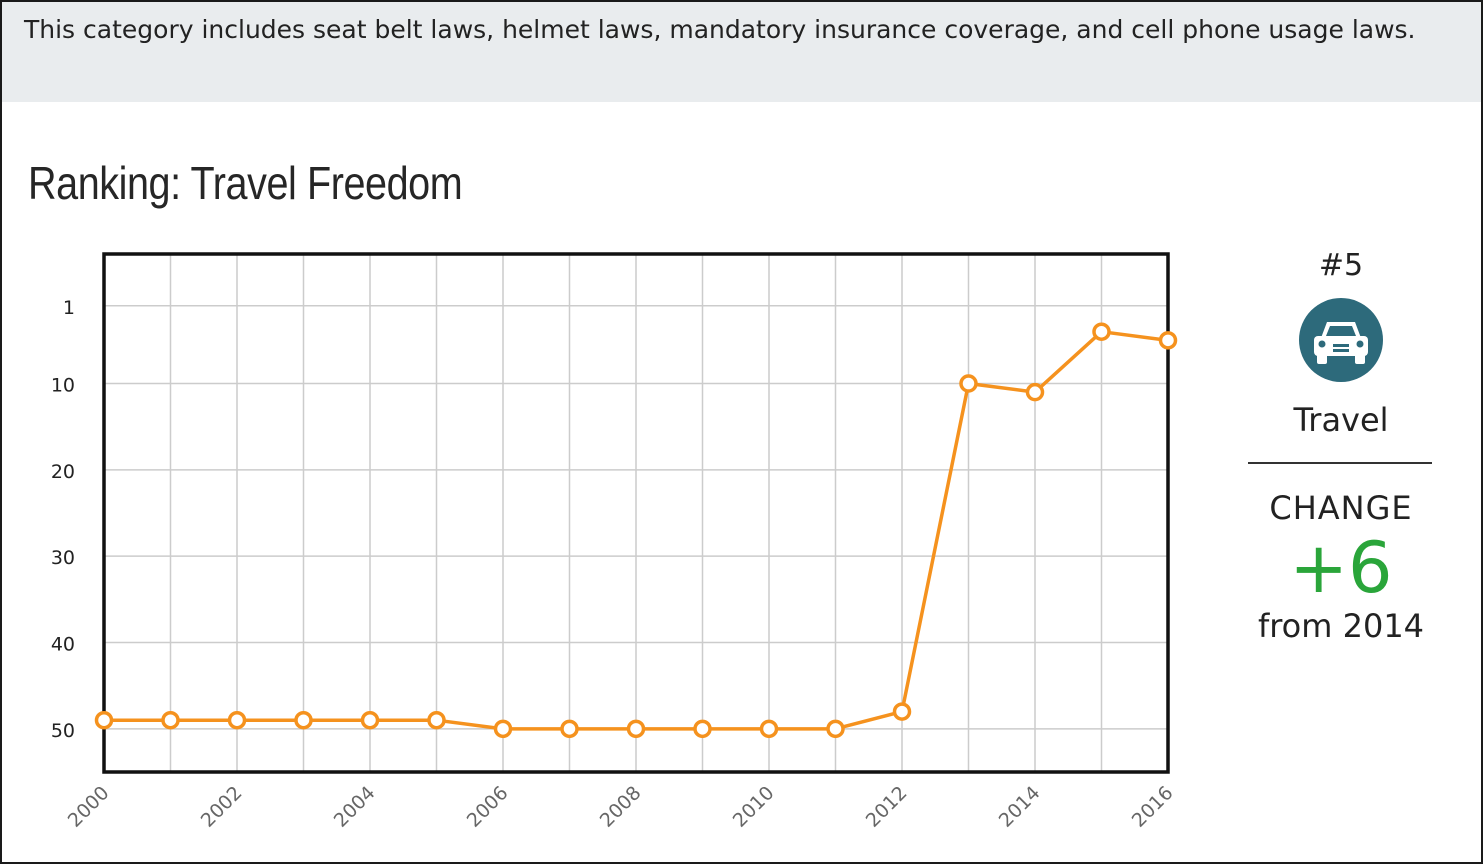 This screenshot has width=1483, height=864. I want to click on change-from: from 2014, so click(1341, 626).